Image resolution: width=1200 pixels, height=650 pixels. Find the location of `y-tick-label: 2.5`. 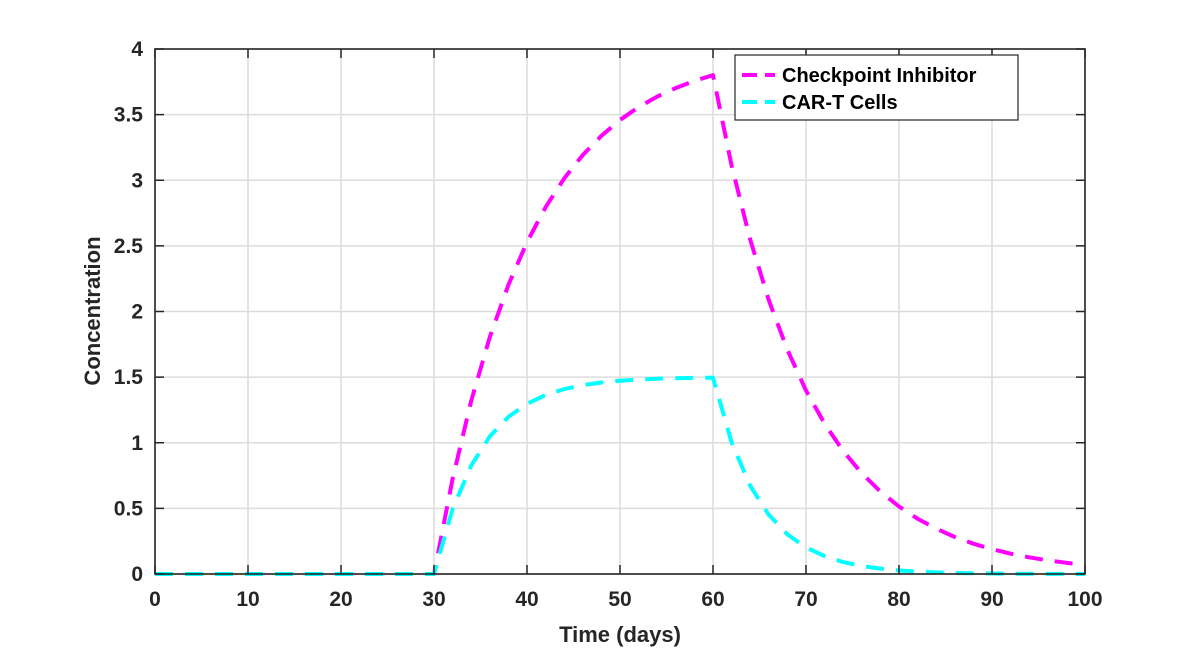

y-tick-label: 2.5 is located at coordinates (129, 246).